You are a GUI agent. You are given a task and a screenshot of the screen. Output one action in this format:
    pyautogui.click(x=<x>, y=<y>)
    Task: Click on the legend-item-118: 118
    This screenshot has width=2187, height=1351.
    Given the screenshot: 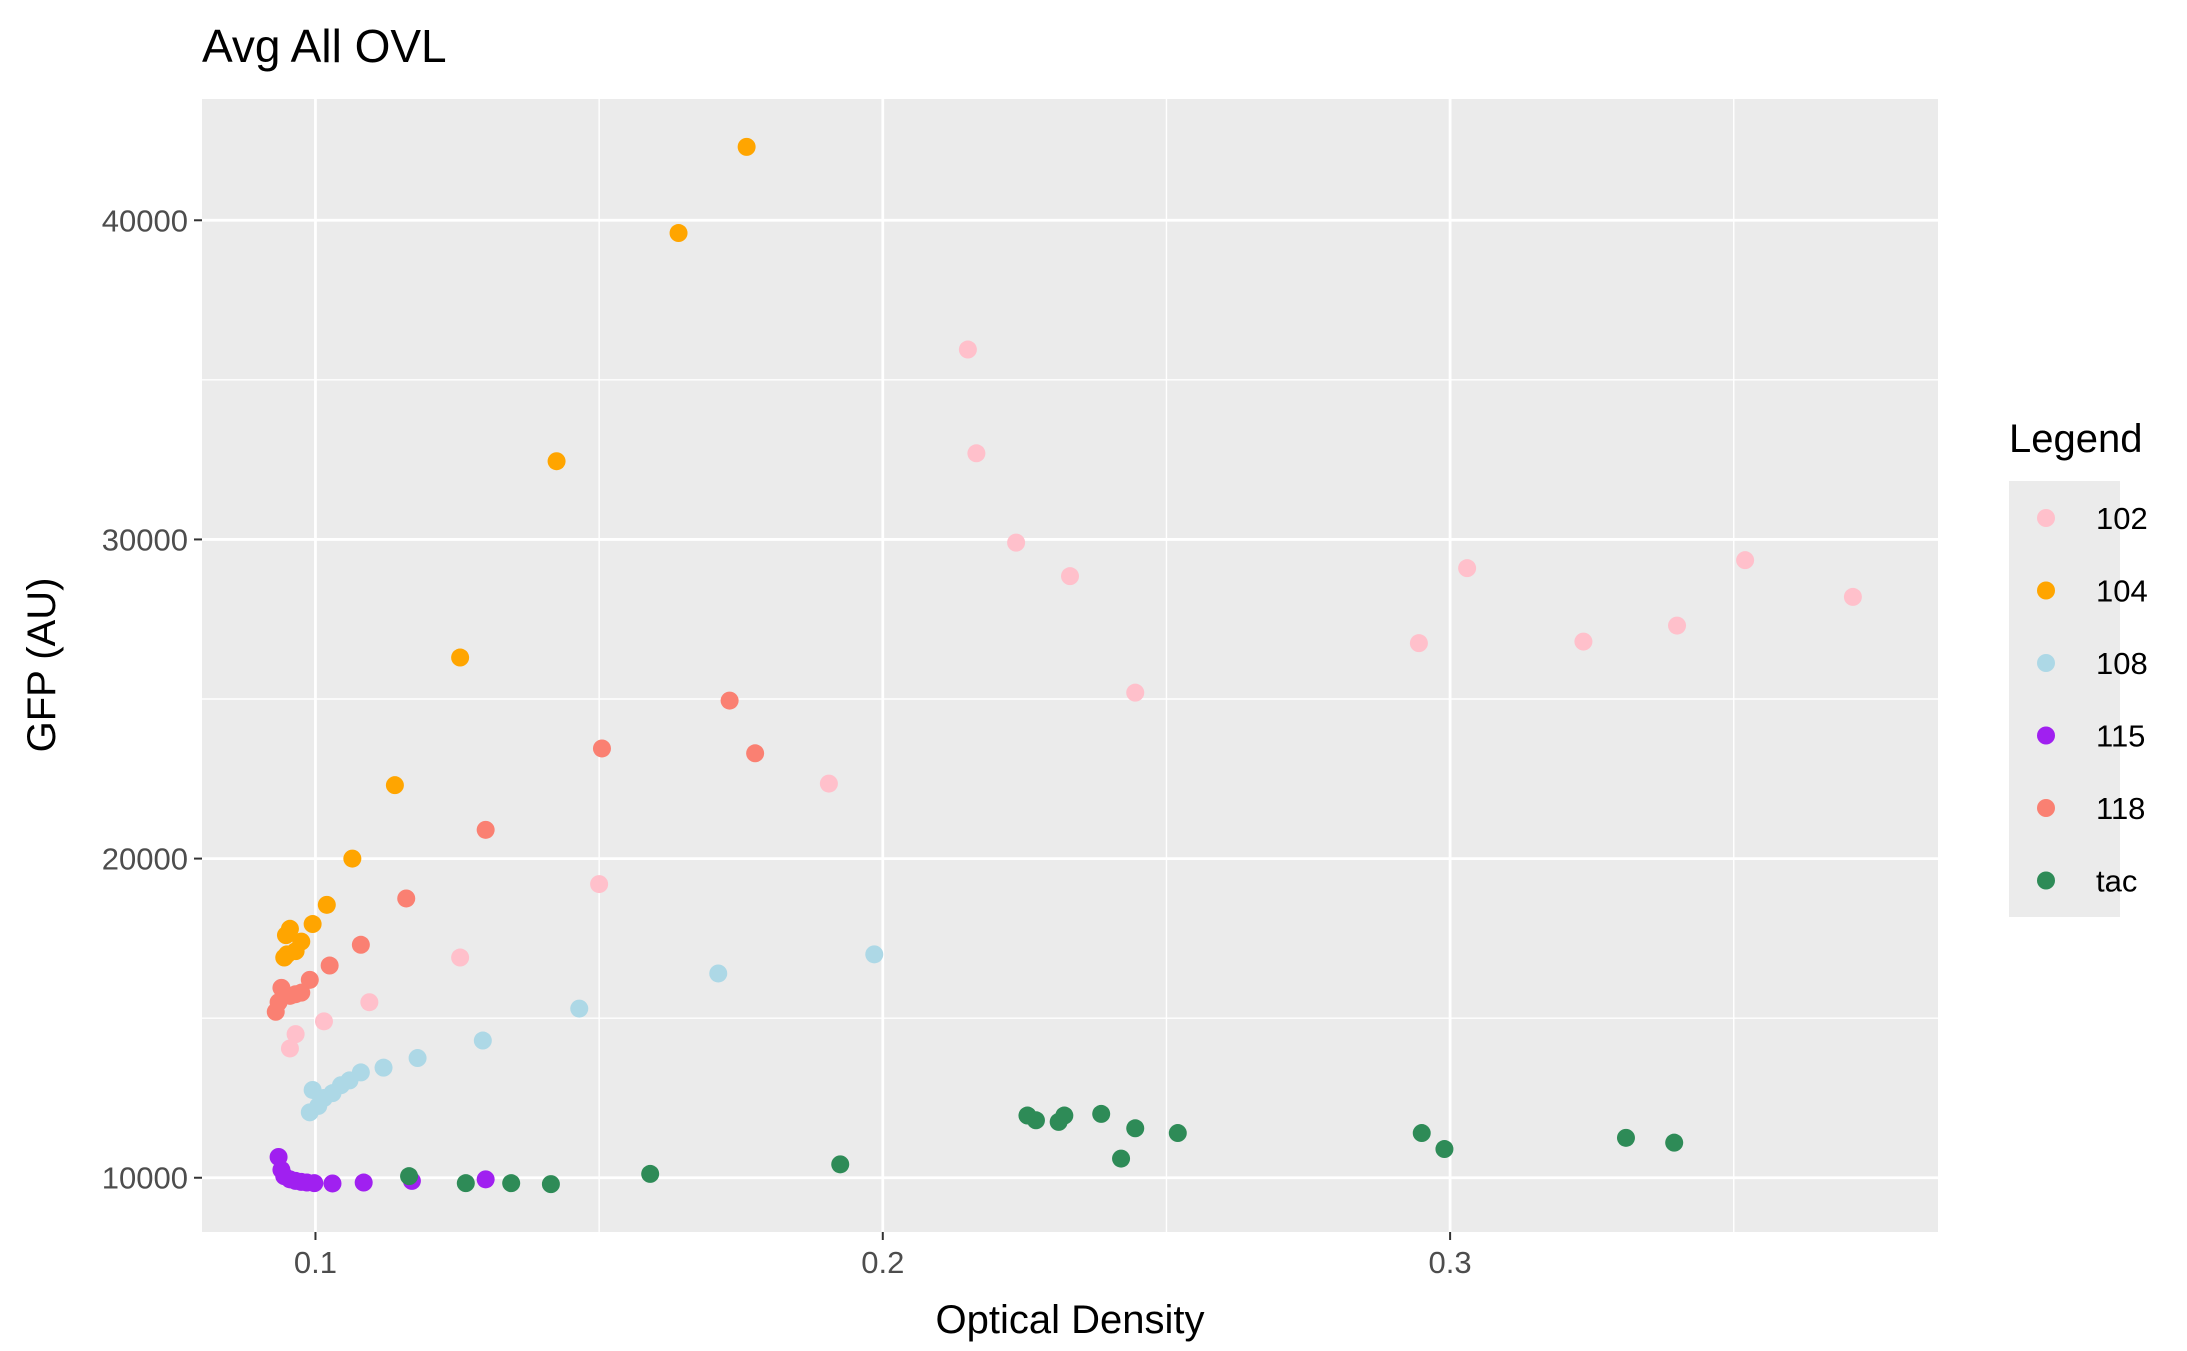 What is the action you would take?
    pyautogui.click(x=2091, y=808)
    